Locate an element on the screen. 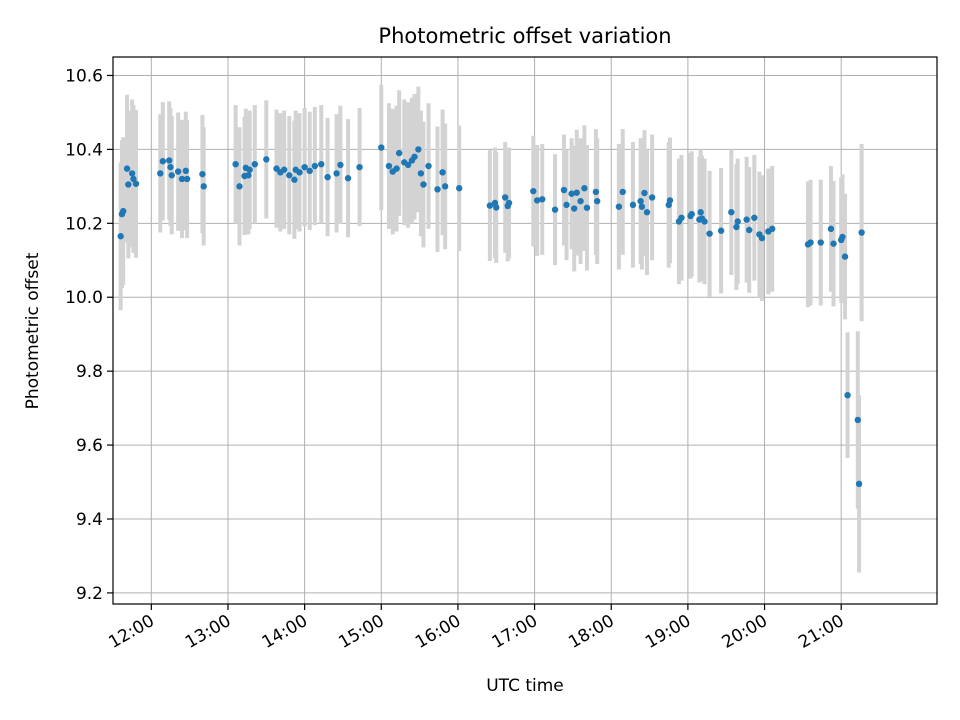 This screenshot has width=960, height=720. y-tick-label: 10.6 is located at coordinates (84, 76).